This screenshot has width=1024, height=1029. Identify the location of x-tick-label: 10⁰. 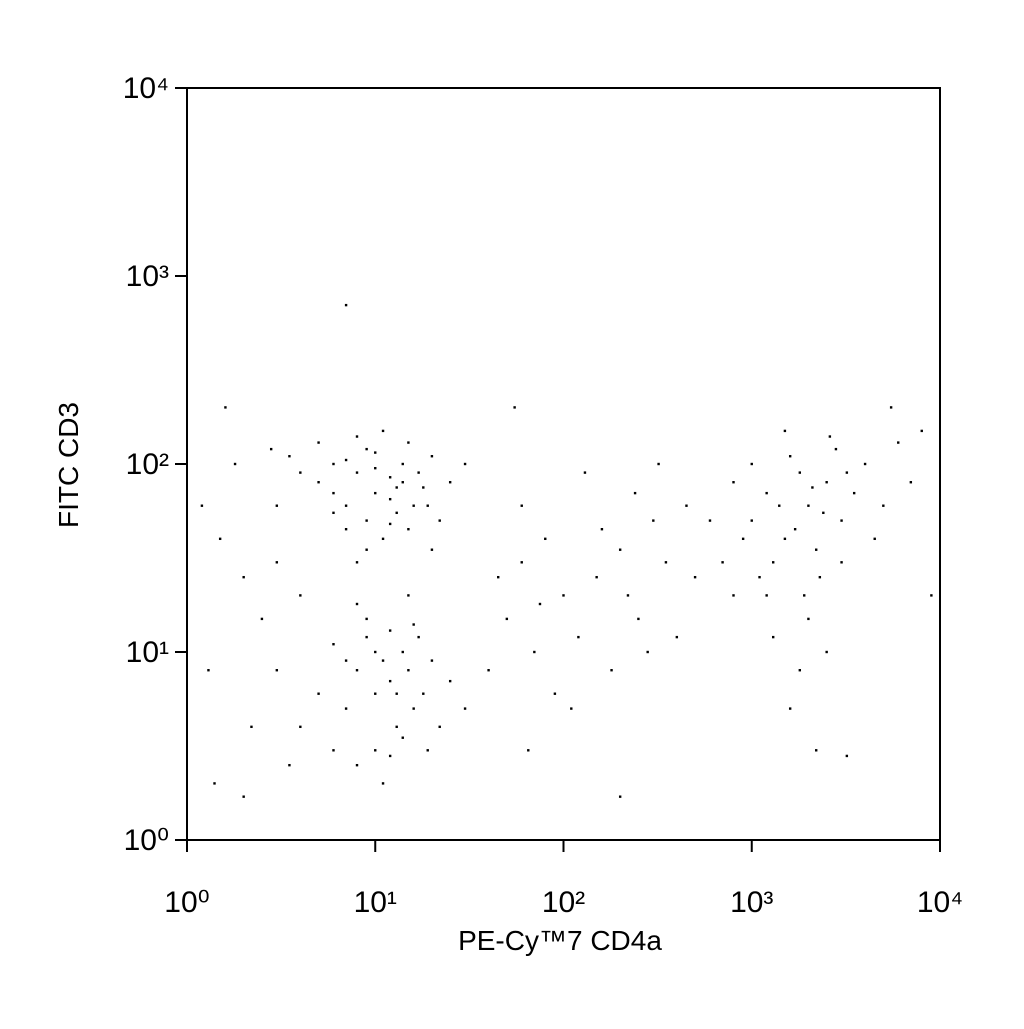
(186, 902).